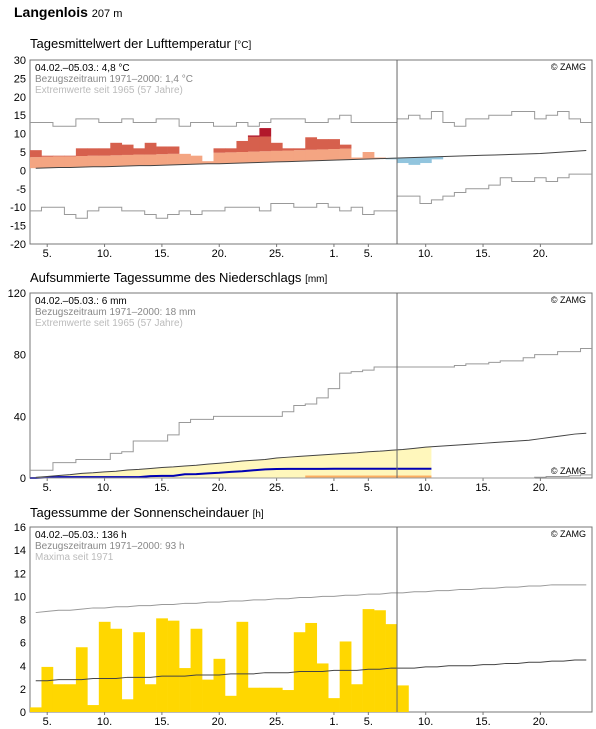 The image size is (596, 729). What do you see at coordinates (130, 43) in the screenshot?
I see `temperature-title-text: Tagesmittelwert der Lufttemperatur` at bounding box center [130, 43].